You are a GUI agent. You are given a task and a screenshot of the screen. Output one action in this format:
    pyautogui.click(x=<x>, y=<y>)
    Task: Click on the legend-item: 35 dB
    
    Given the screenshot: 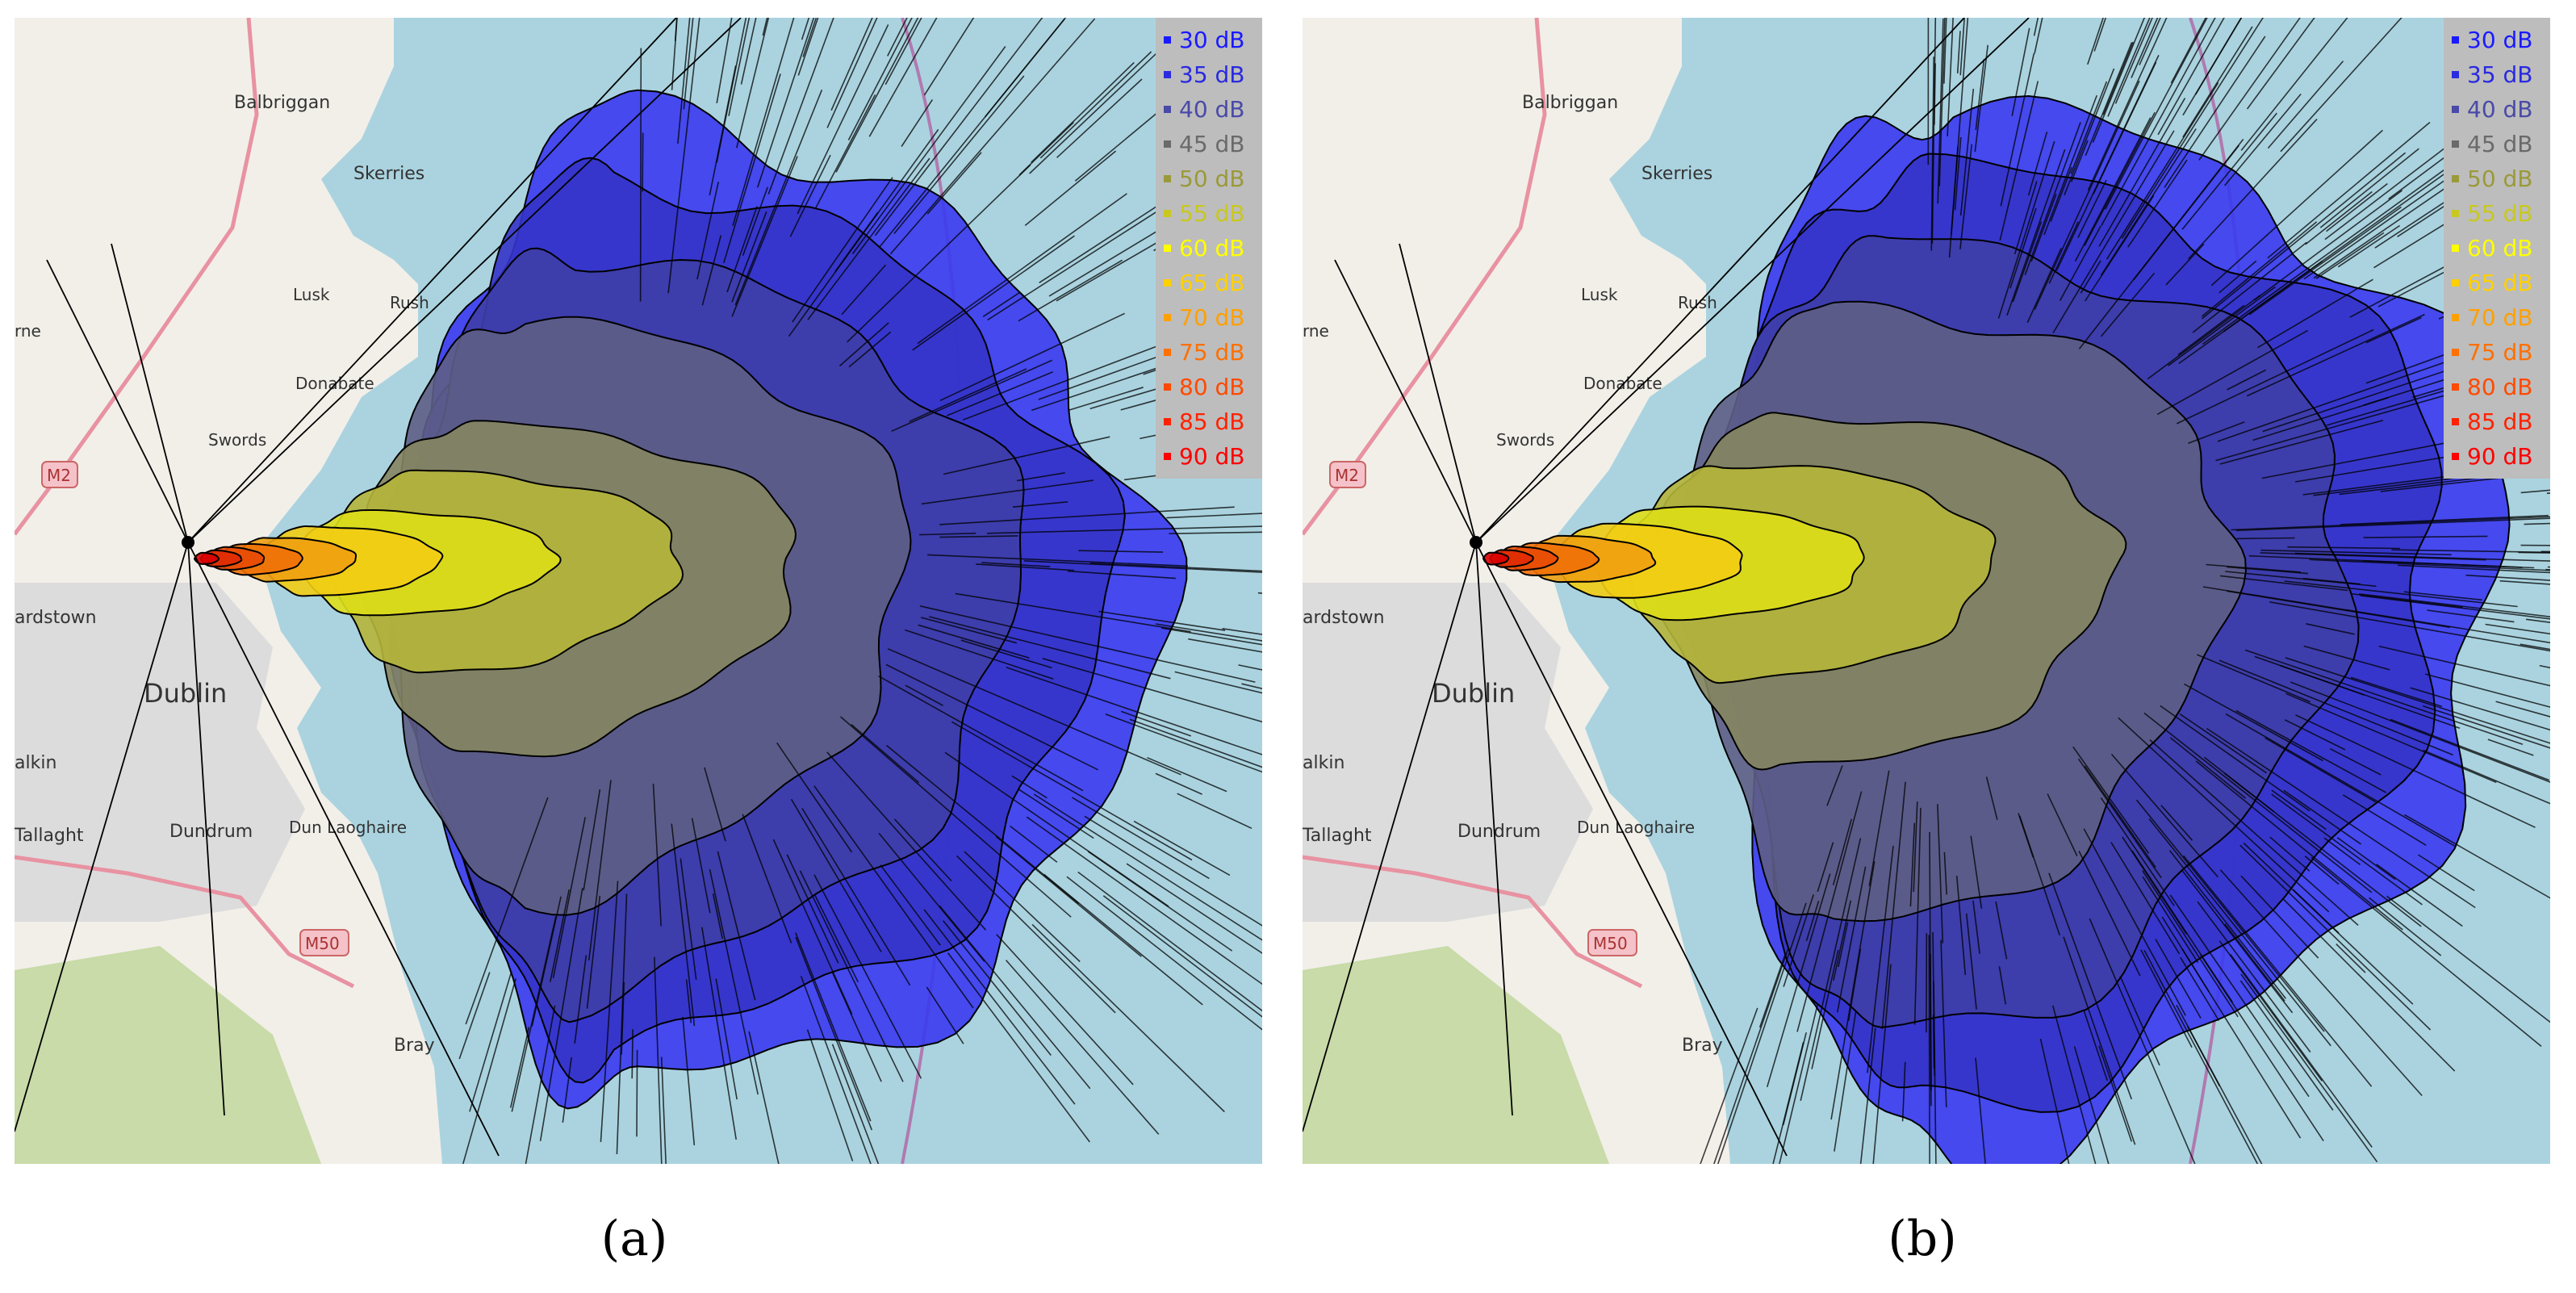 What is the action you would take?
    pyautogui.click(x=1209, y=74)
    